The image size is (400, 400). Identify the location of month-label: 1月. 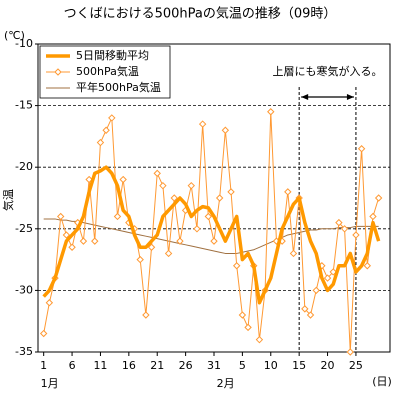
(50, 383).